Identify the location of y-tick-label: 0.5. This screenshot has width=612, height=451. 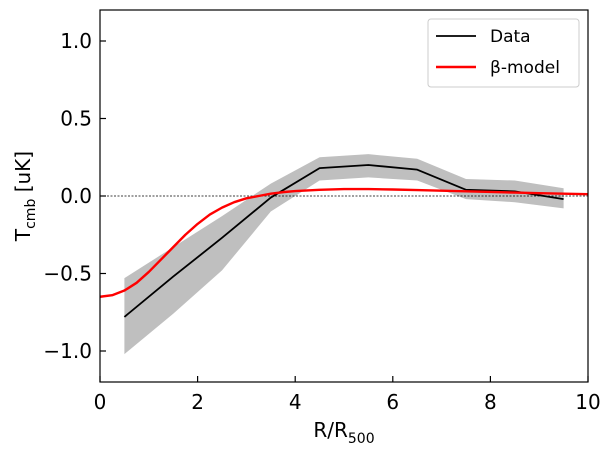
(76, 119).